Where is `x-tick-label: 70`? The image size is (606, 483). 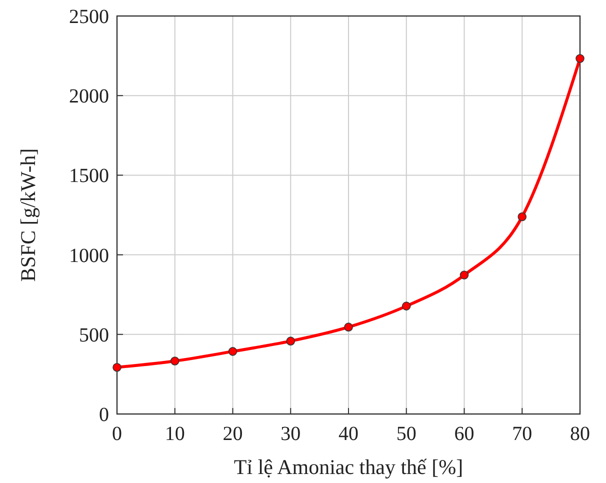
x-tick-label: 70 is located at coordinates (522, 434).